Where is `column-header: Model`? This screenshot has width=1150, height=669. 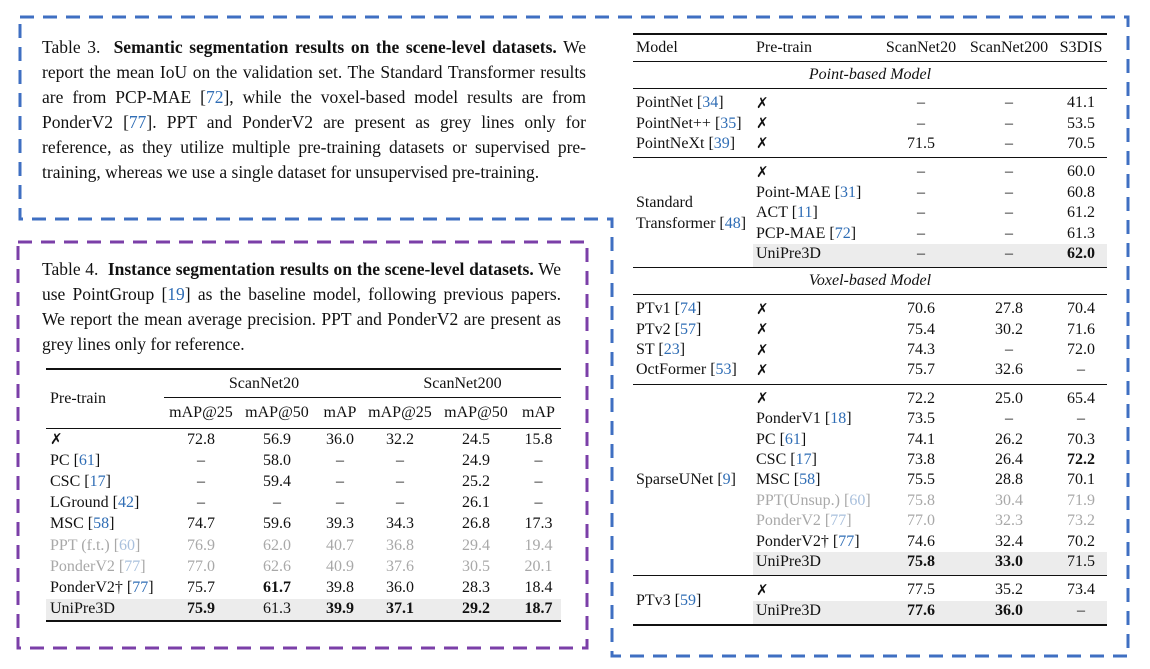
column-header: Model is located at coordinates (657, 47).